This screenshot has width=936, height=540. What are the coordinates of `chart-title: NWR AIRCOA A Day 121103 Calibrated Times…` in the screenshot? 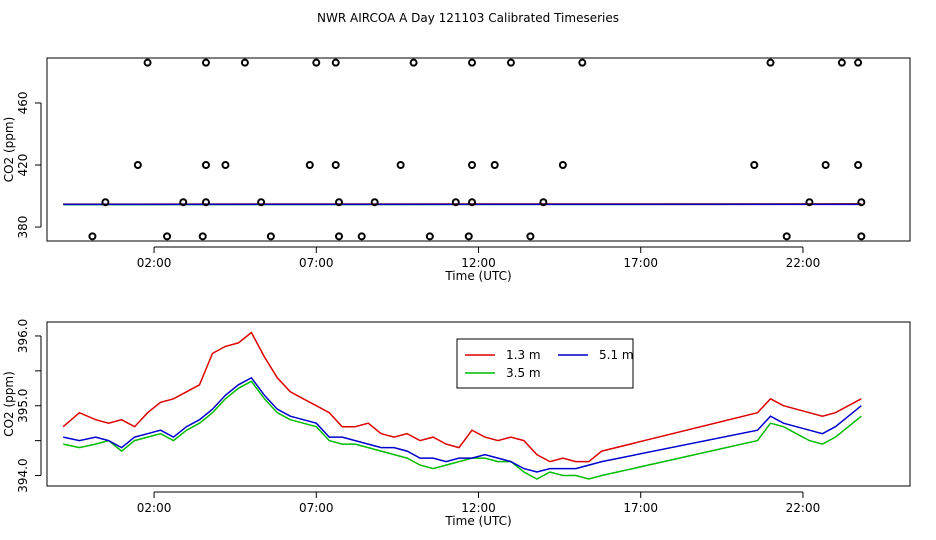 It's located at (468, 18).